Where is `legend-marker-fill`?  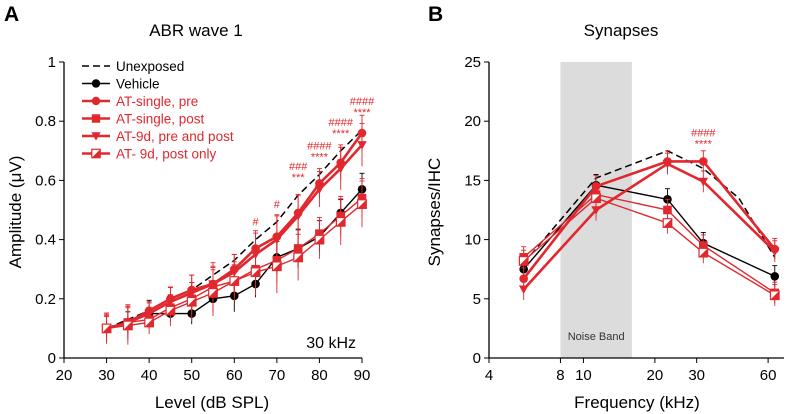
legend-marker-fill is located at coordinates (96, 153).